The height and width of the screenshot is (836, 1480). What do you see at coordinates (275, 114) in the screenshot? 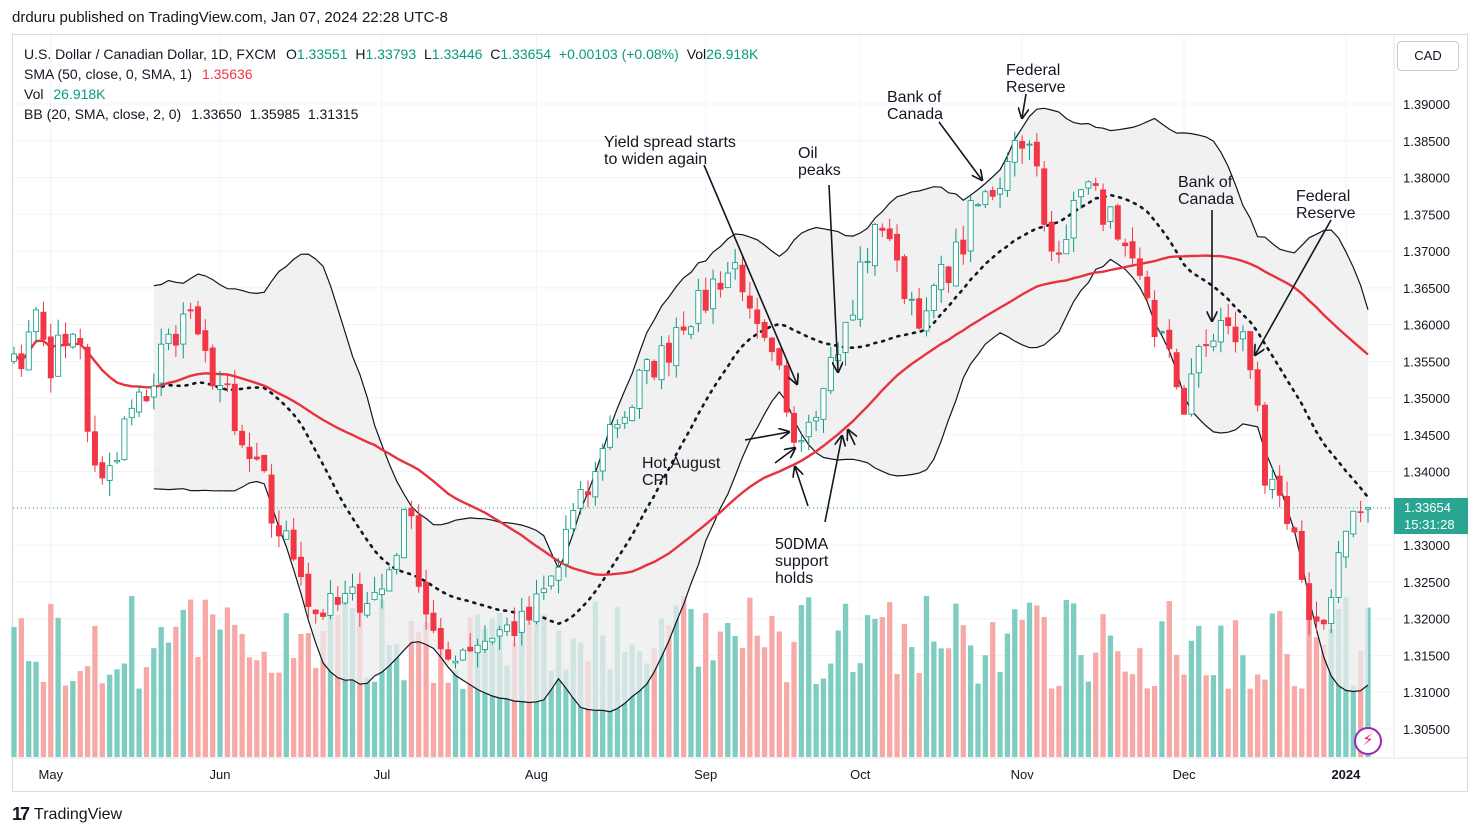
I see `legend-bb-upper: 1.35985` at bounding box center [275, 114].